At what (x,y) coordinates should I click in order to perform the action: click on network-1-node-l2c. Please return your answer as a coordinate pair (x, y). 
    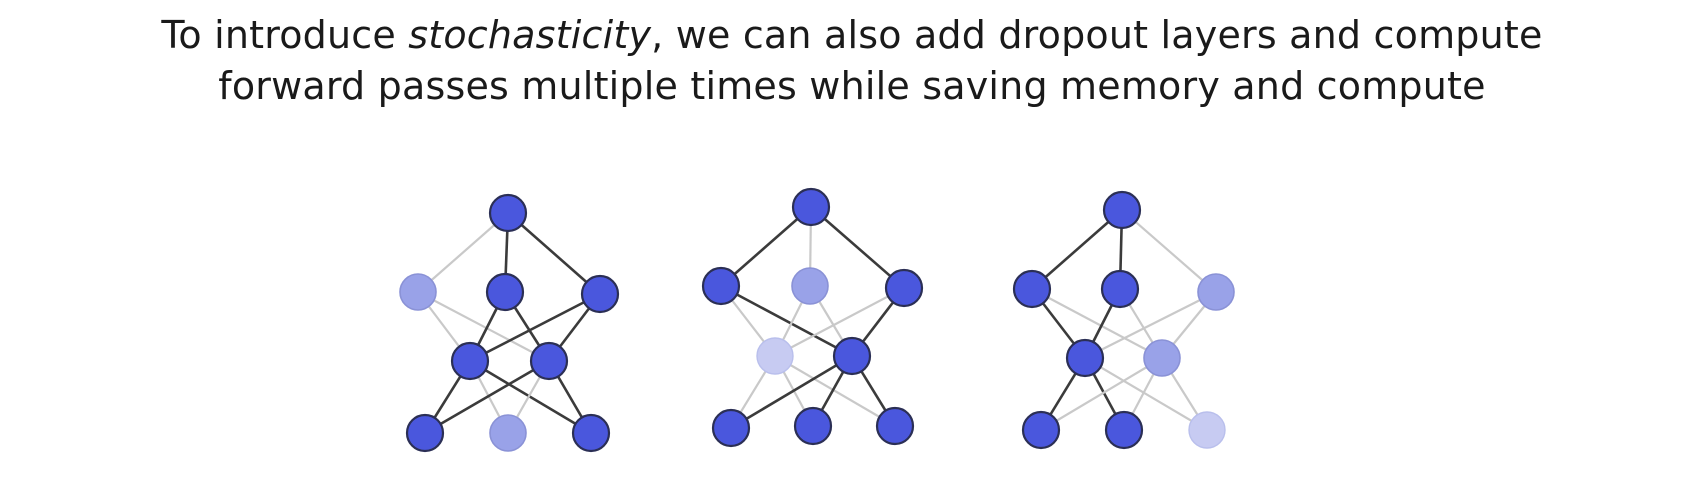
    Looking at the image, I should click on (600, 294).